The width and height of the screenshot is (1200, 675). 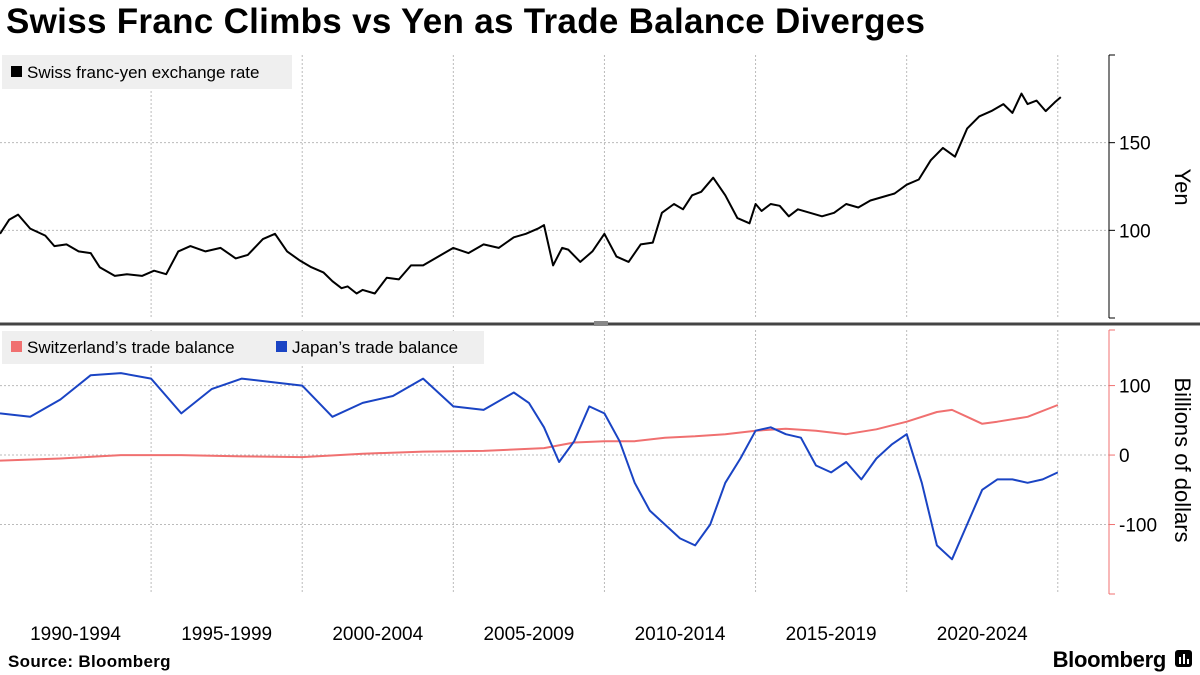 I want to click on x-tick-label: 2000-2004, so click(x=377, y=634).